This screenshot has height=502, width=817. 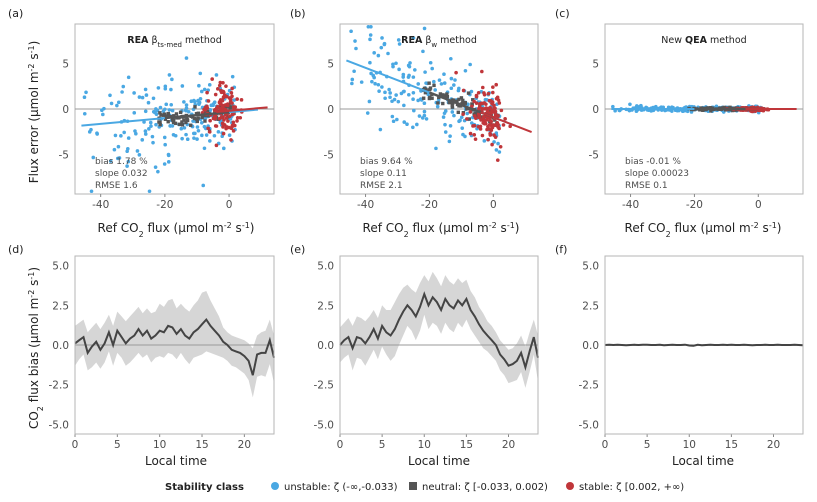 What do you see at coordinates (59, 386) in the screenshot?
I see `y-tick-label: -2.5` at bounding box center [59, 386].